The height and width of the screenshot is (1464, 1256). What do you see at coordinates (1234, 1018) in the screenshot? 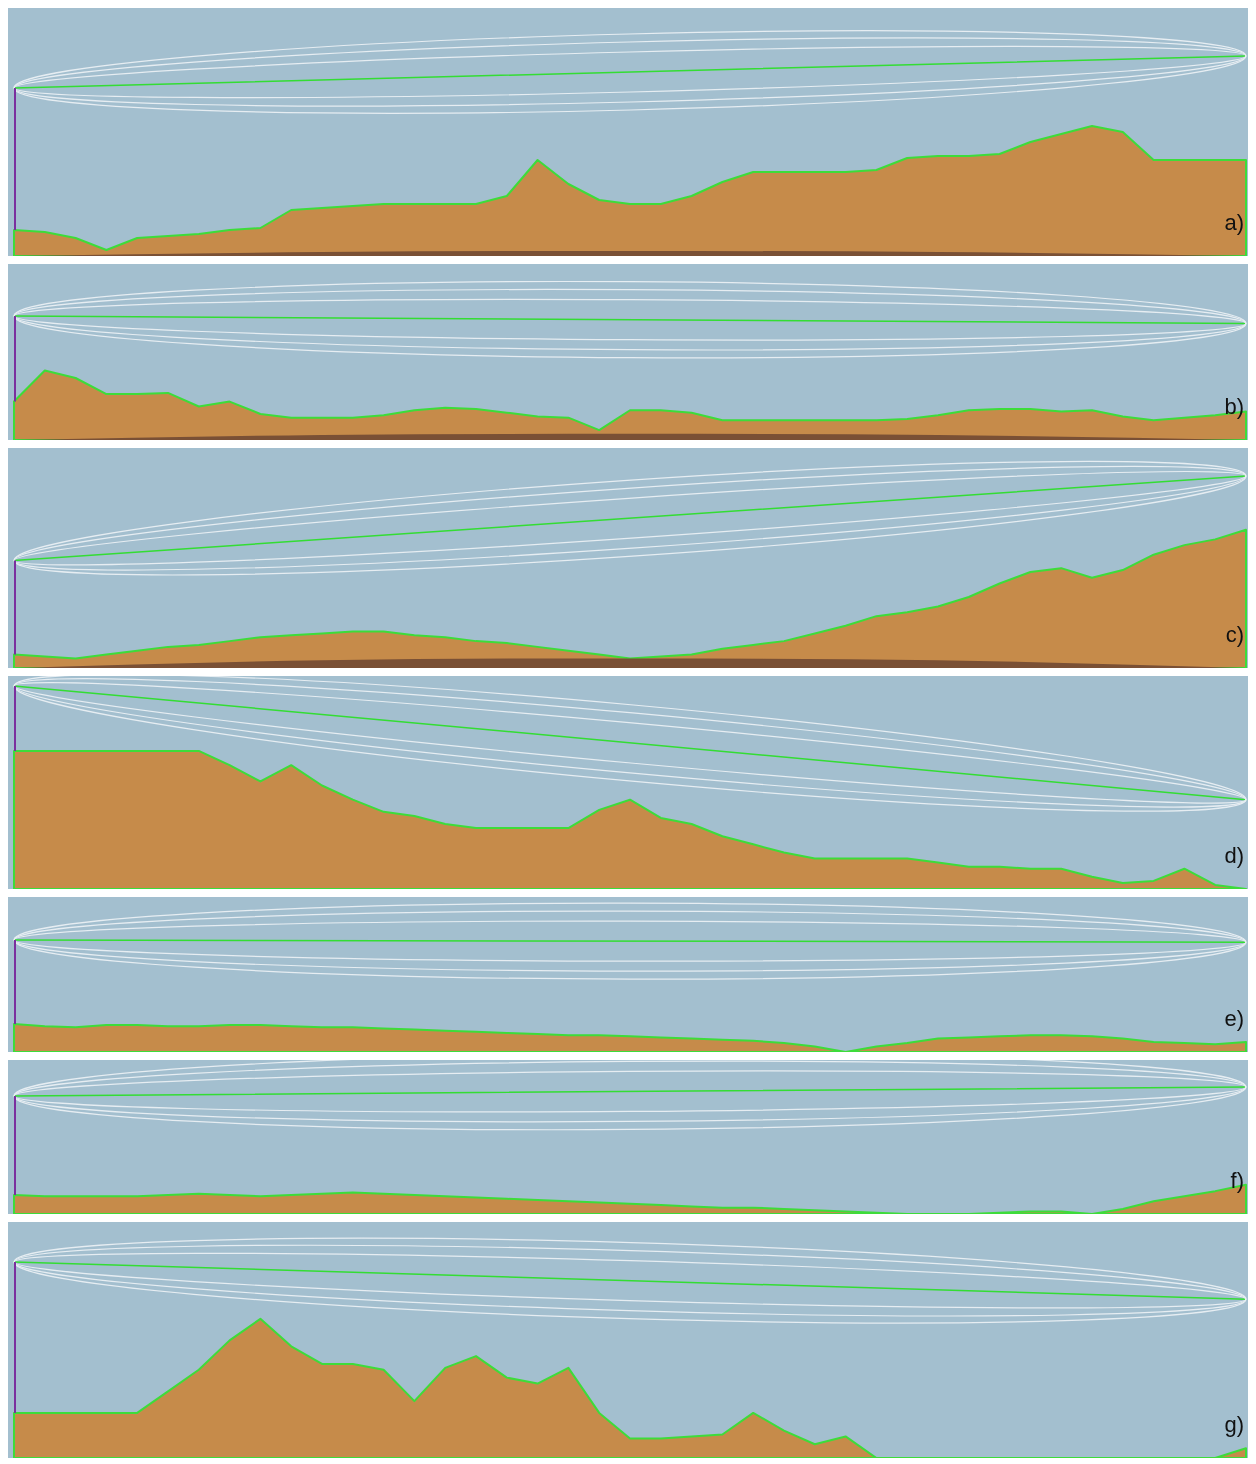
I see `text: e)` at bounding box center [1234, 1018].